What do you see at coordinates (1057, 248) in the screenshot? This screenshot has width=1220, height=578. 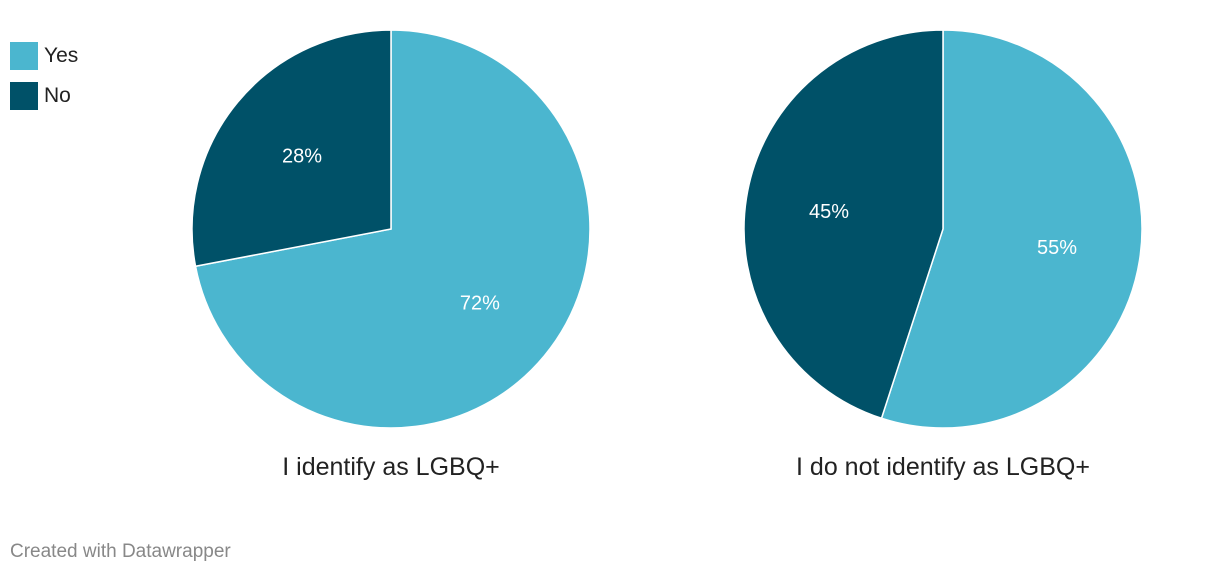 I see `pie-slice-label-yes: 55%` at bounding box center [1057, 248].